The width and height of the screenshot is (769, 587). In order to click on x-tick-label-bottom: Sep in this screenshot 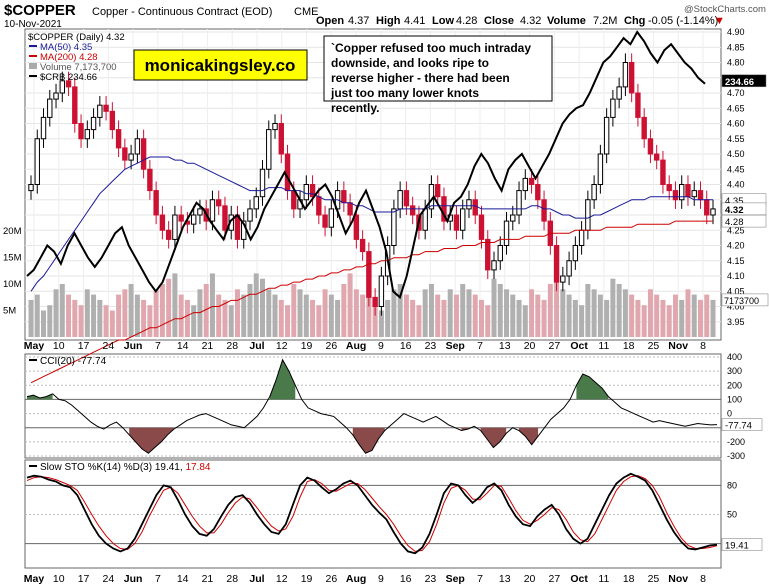, I will do `click(455, 579)`.